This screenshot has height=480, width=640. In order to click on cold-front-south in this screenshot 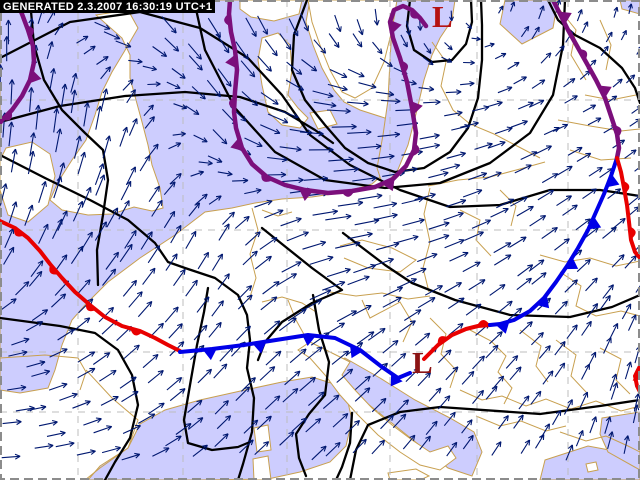, I will do `click(295, 356)`.